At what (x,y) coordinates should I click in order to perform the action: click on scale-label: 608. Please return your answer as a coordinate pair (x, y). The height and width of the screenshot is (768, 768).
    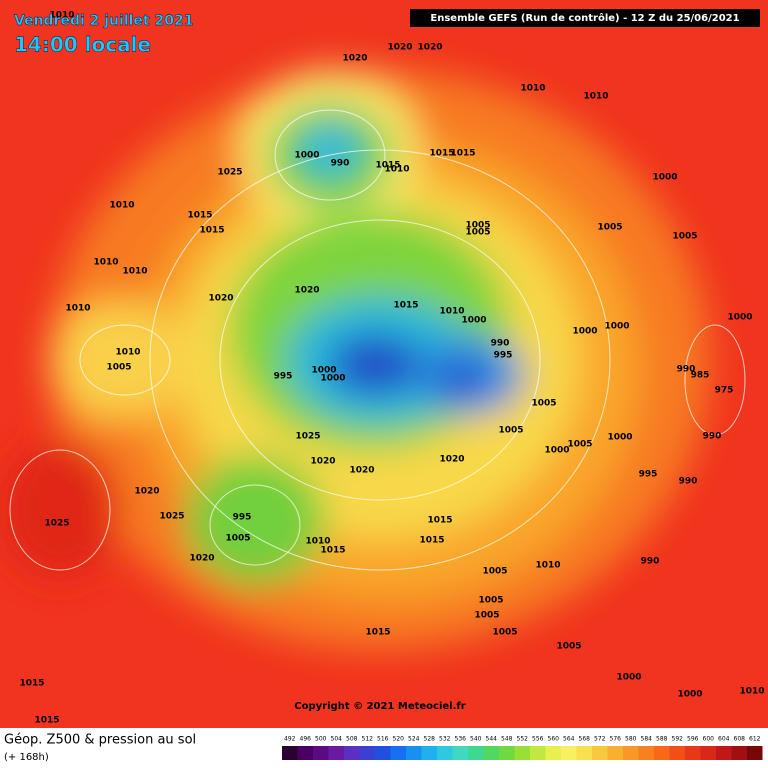
    Looking at the image, I should click on (740, 739).